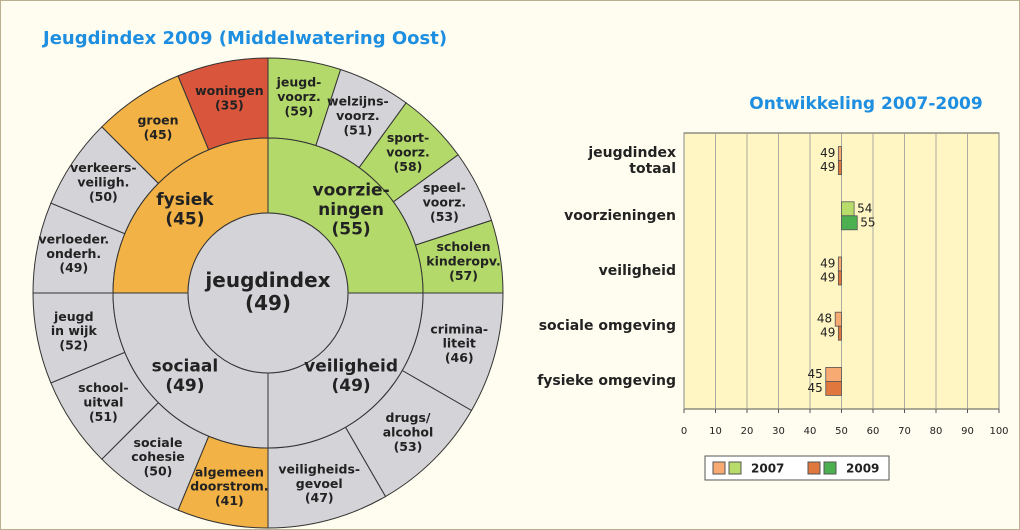 The image size is (1020, 530). Describe the element at coordinates (464, 246) in the screenshot. I see `segment-label: scholen` at that location.